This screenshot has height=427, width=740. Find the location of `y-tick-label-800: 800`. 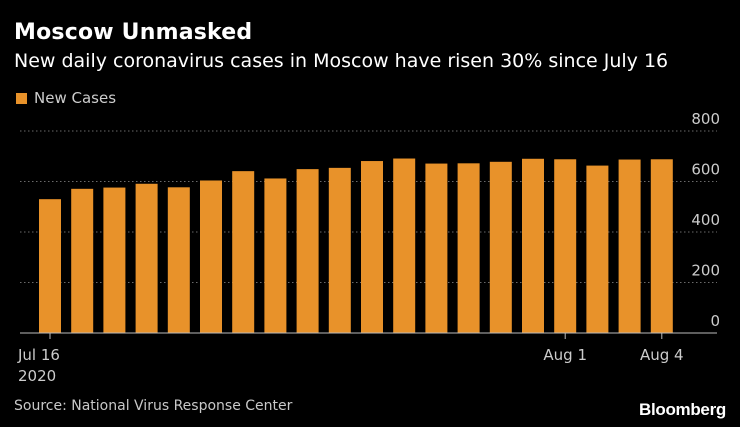

y-tick-label-800: 800 is located at coordinates (705, 119).